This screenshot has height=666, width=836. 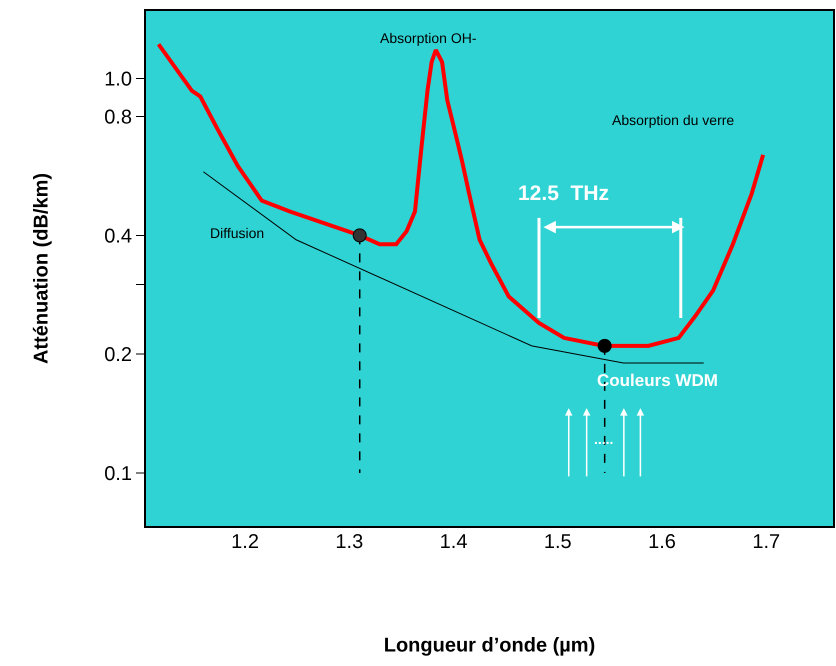 What do you see at coordinates (245, 542) in the screenshot?
I see `x-tick-label: 1.2` at bounding box center [245, 542].